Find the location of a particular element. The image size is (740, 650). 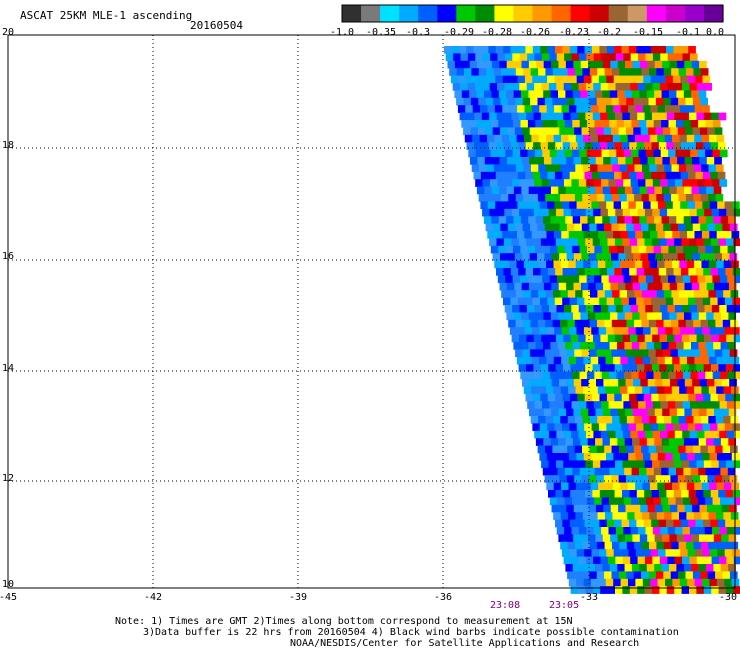

colorbar-label: -0.26 is located at coordinates (535, 32).